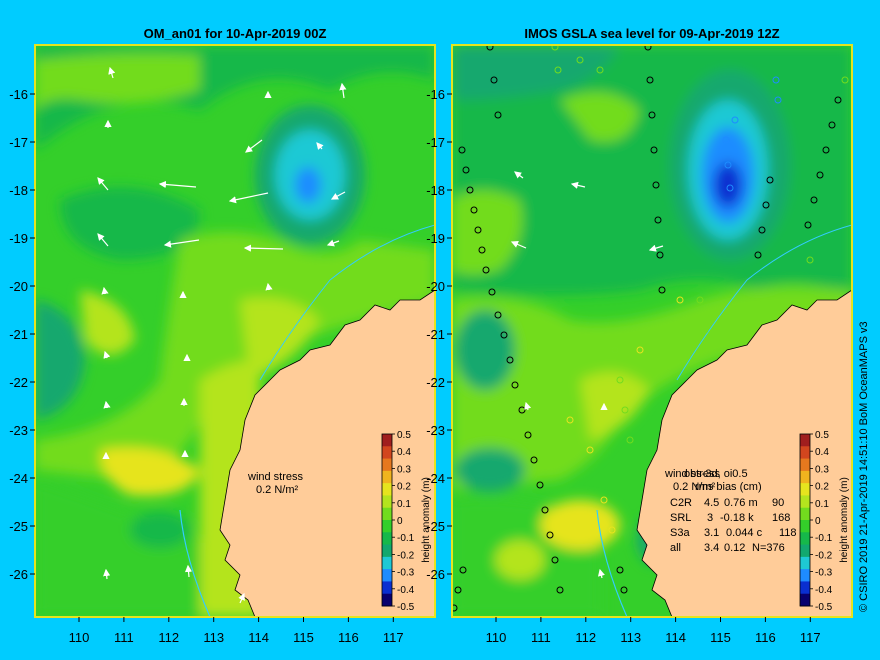 This screenshot has width=880, height=660. What do you see at coordinates (435, 430) in the screenshot?
I see `lat-tick-label: -23` at bounding box center [435, 430].